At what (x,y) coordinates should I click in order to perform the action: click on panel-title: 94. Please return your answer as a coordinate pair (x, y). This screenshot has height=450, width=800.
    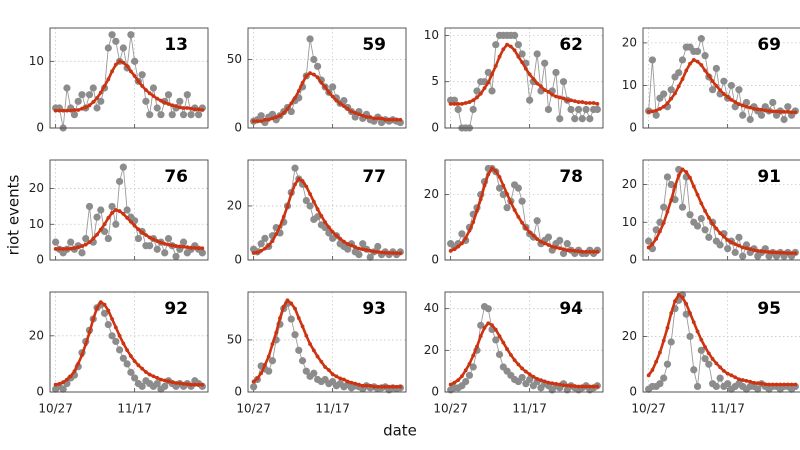
    Looking at the image, I should click on (571, 309).